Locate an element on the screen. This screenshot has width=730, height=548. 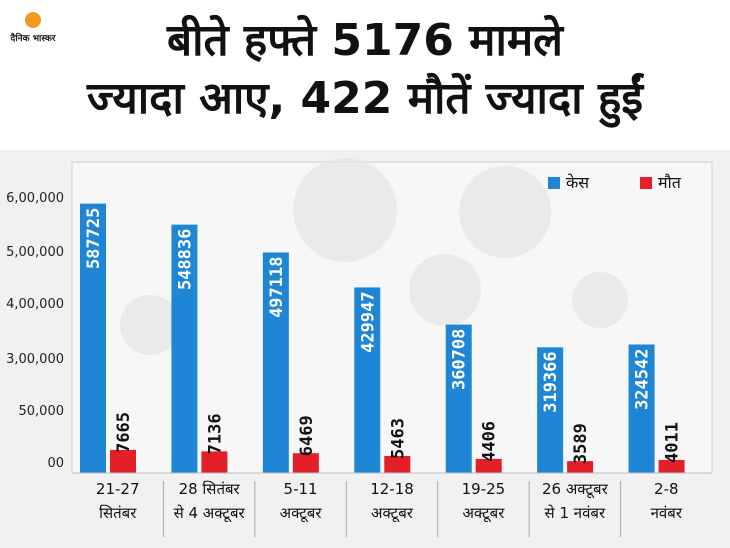
logo-text: दैनिक भास्कर is located at coordinates (33, 39).